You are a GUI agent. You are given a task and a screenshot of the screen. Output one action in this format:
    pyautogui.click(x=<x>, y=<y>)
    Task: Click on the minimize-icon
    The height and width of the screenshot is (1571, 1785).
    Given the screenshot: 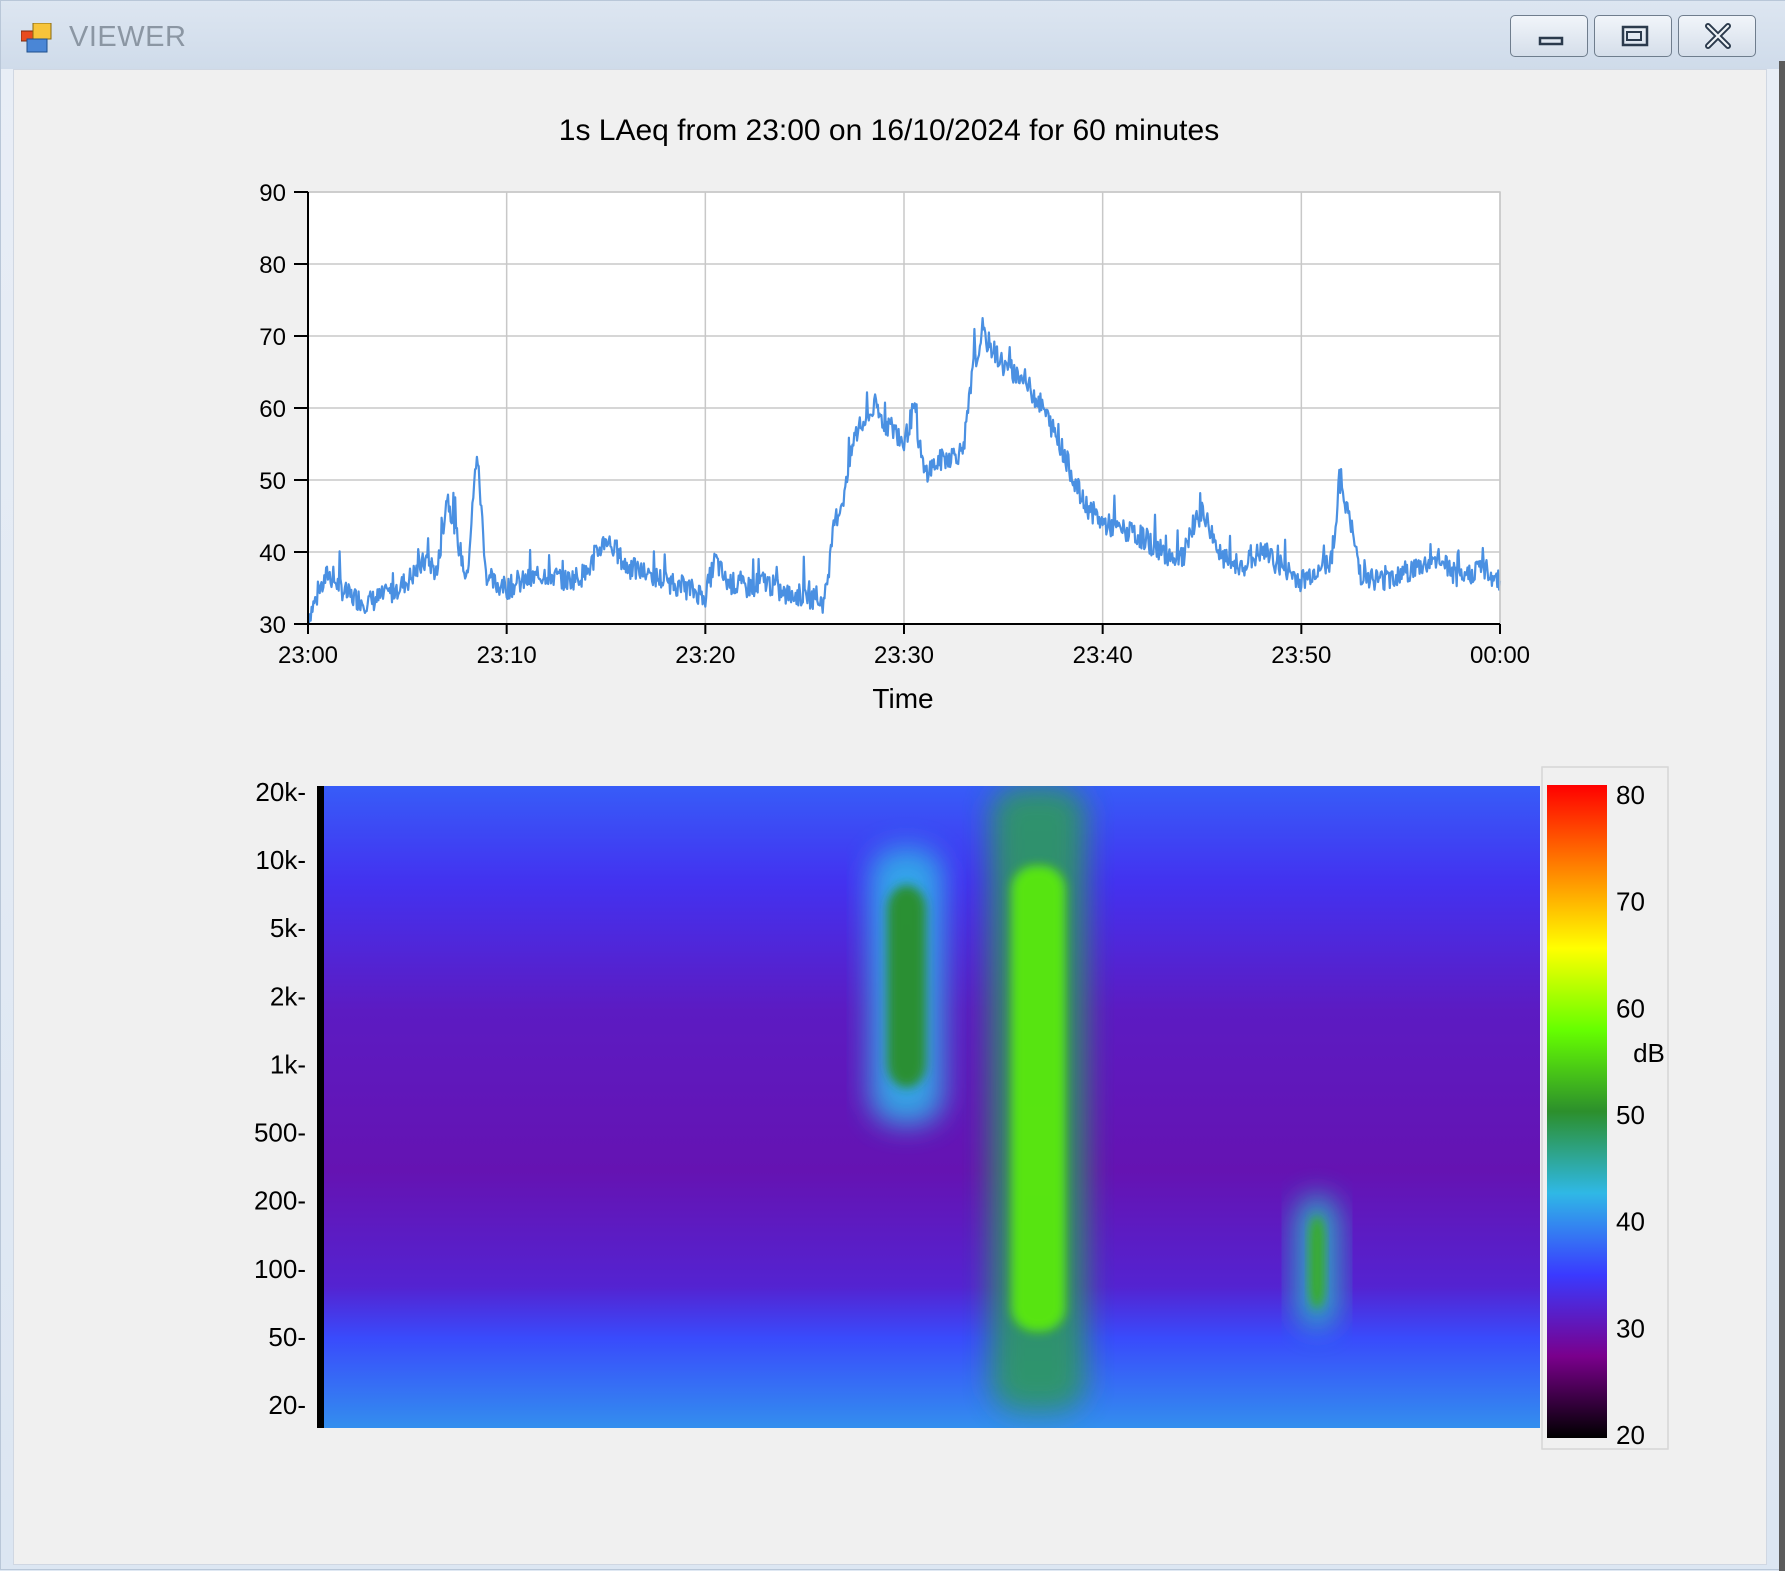 What is the action you would take?
    pyautogui.click(x=1551, y=41)
    